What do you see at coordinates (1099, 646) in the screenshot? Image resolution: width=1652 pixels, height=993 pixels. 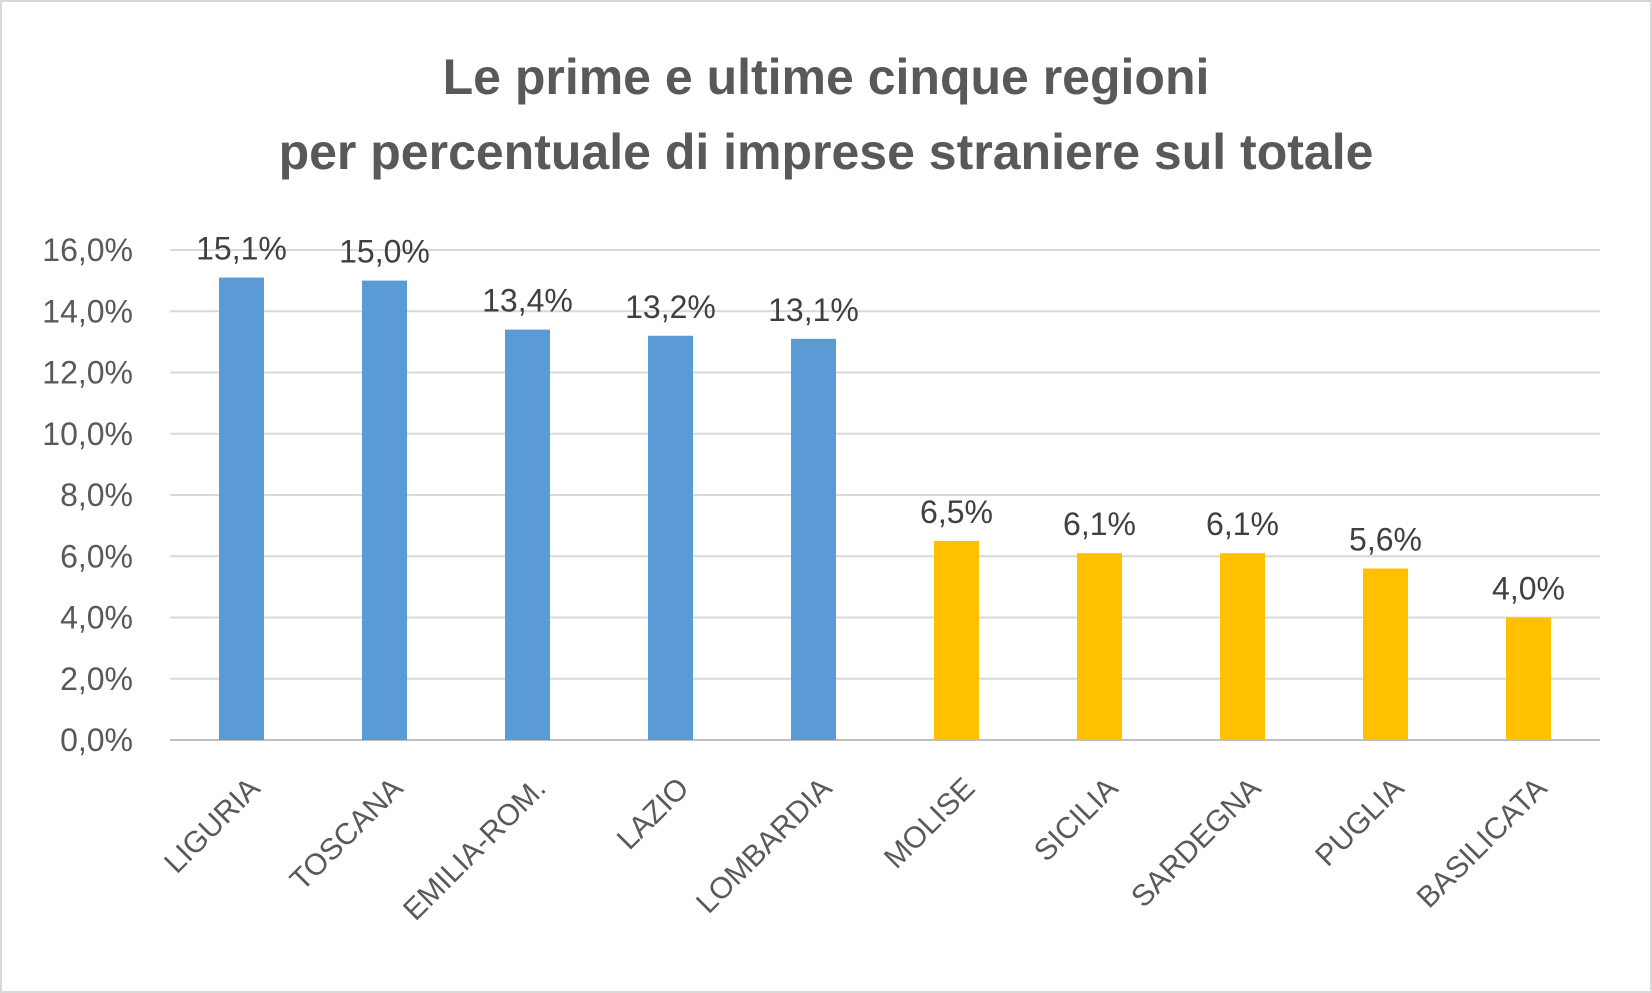 I see `bar-sicilia` at bounding box center [1099, 646].